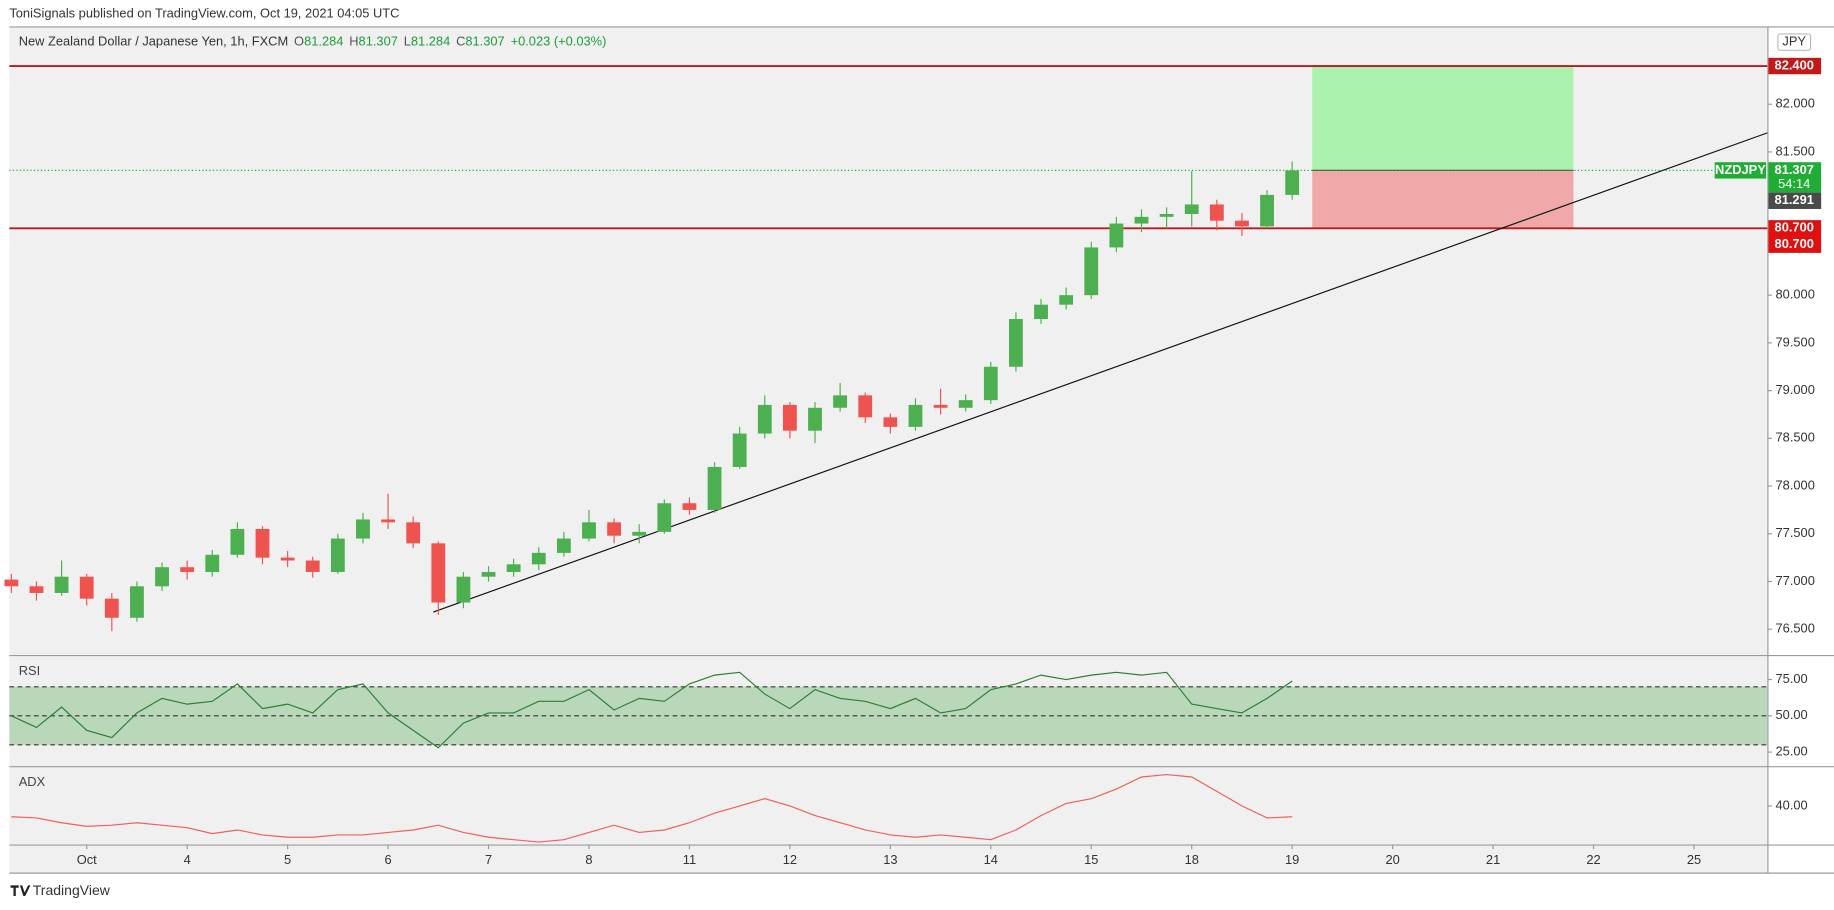 The width and height of the screenshot is (1834, 910). What do you see at coordinates (1443, 118) in the screenshot?
I see `target-zone` at bounding box center [1443, 118].